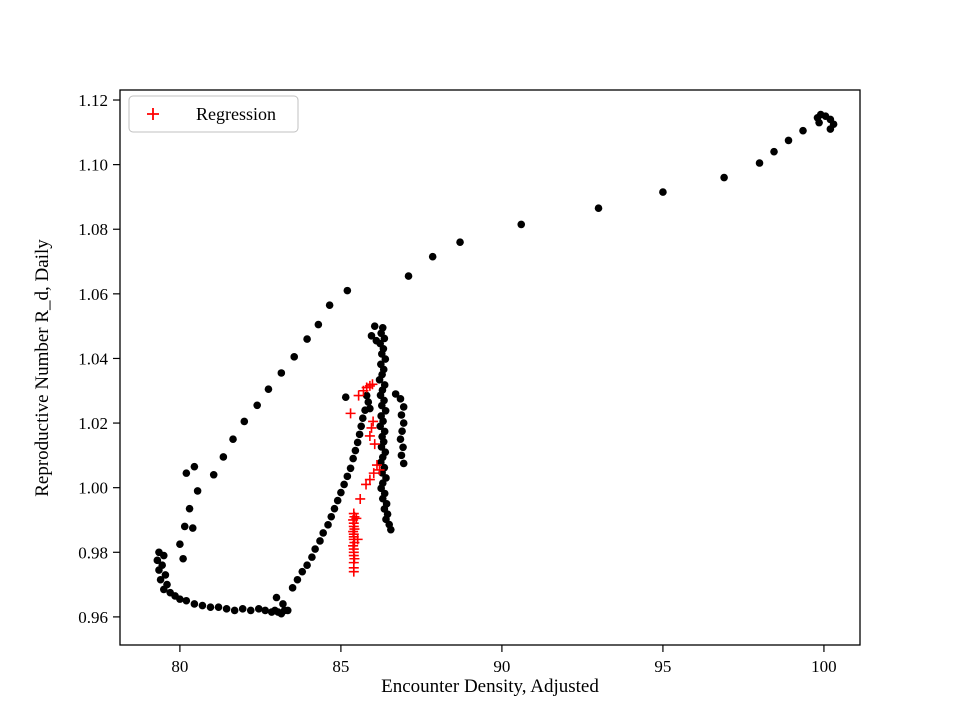 The height and width of the screenshot is (720, 960). I want to click on legend: Regression, so click(213, 114).